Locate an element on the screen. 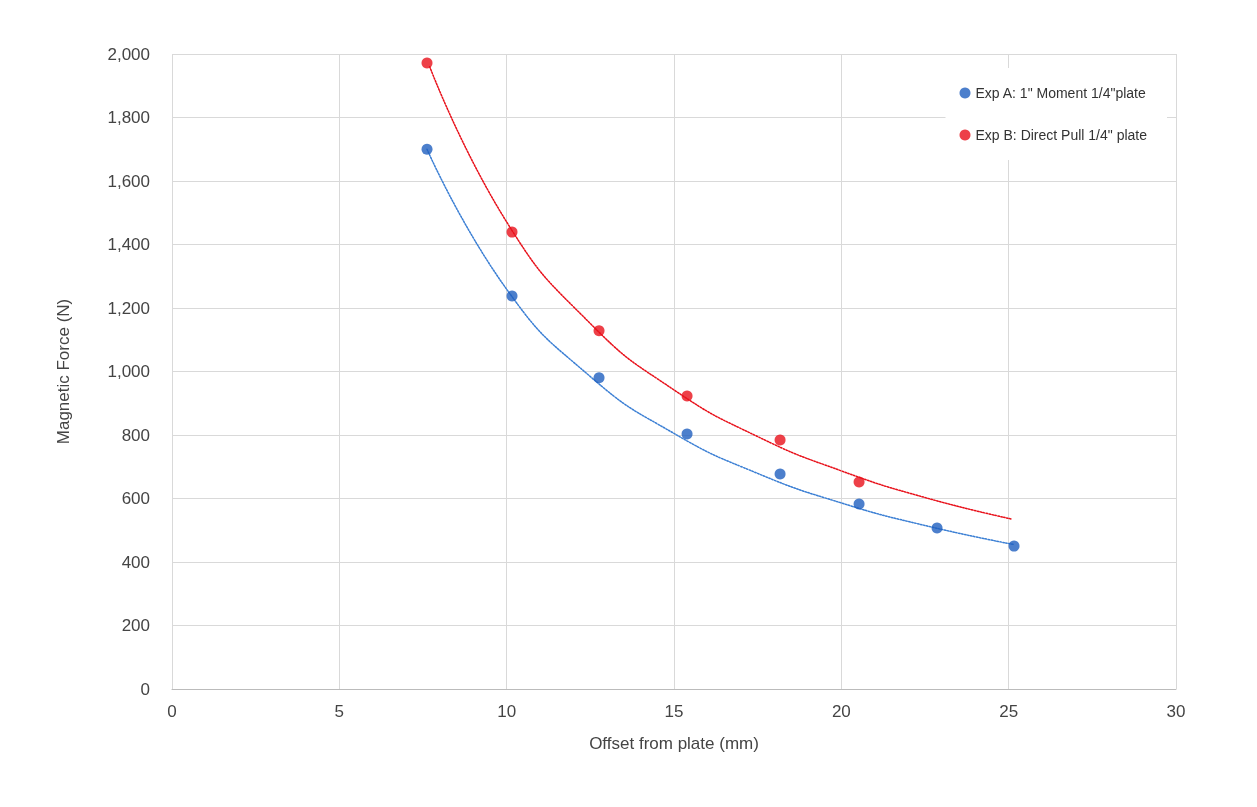 The height and width of the screenshot is (807, 1257). y-tick-label: 1,800 is located at coordinates (128, 117).